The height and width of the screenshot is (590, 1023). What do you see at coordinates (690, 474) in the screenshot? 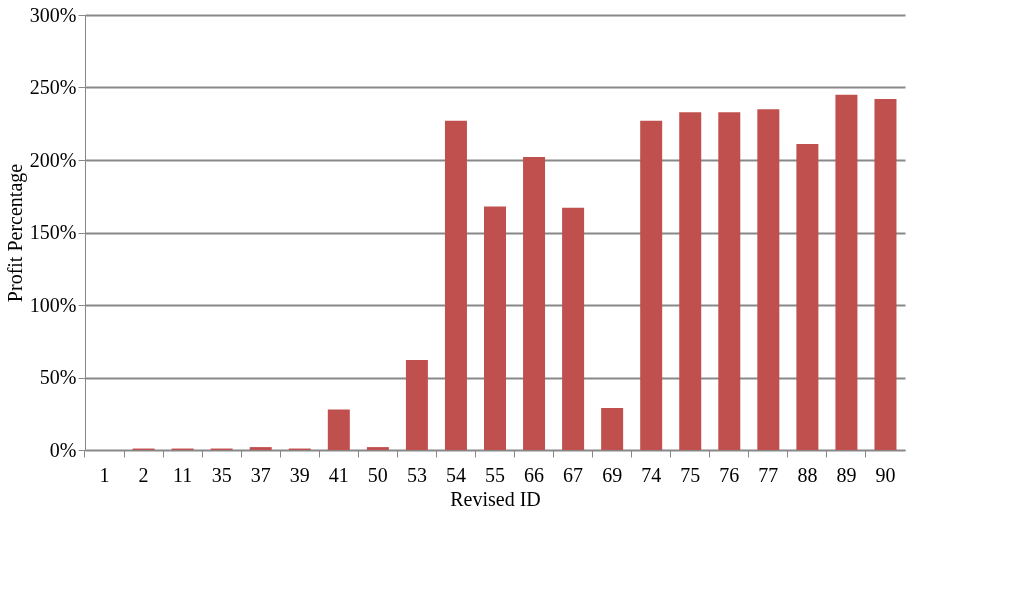
I see `x-tick-label: 75` at bounding box center [690, 474].